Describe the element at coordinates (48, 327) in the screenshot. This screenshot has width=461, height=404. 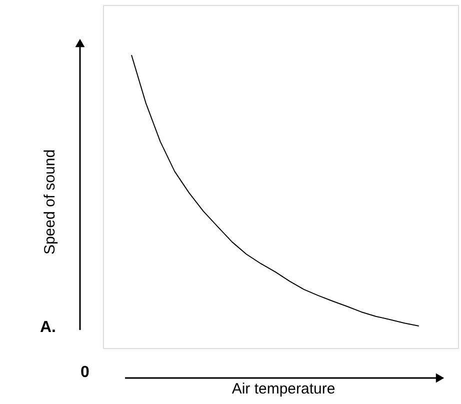
I see `text: A.` at that location.